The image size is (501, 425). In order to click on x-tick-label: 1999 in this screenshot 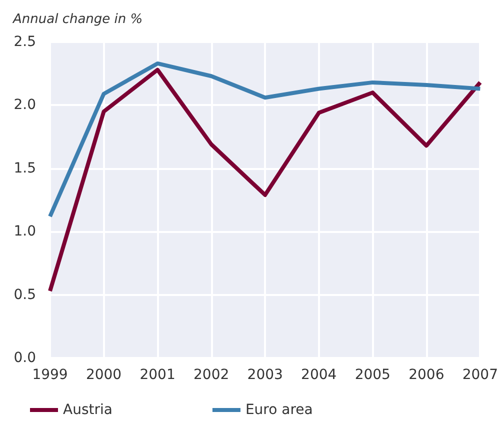, I will do `click(50, 375)`.